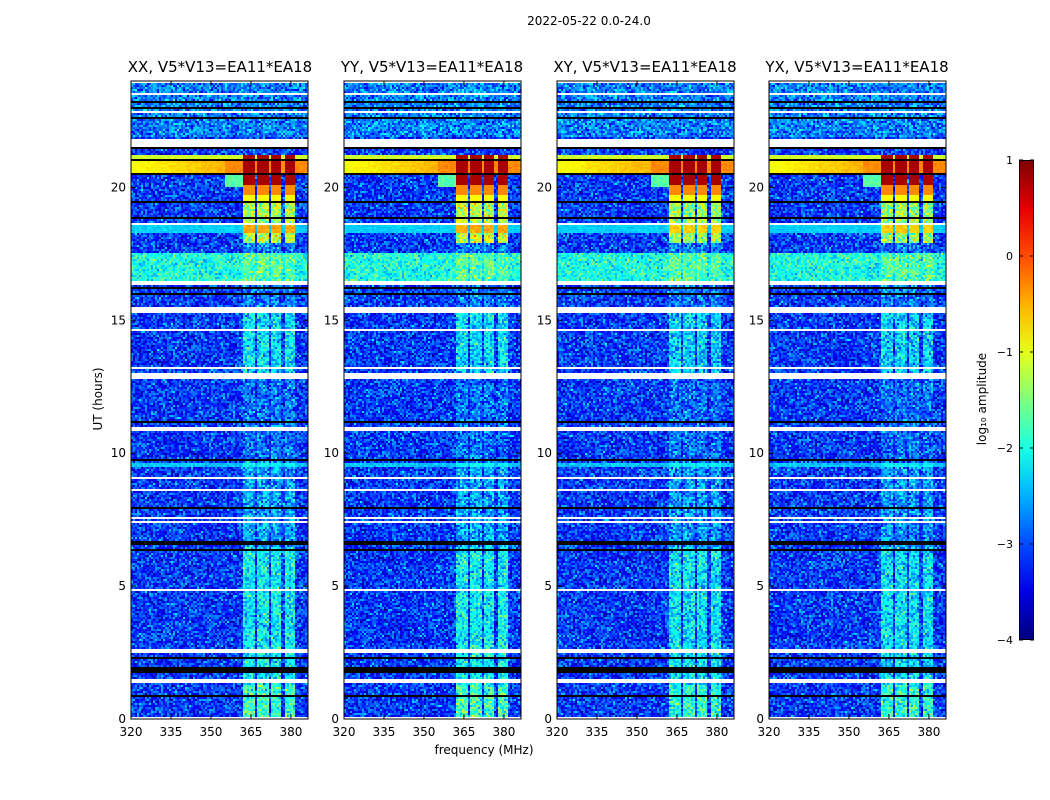 The width and height of the screenshot is (1050, 800). I want to click on colorbar-tick-label: −4, so click(1005, 640).